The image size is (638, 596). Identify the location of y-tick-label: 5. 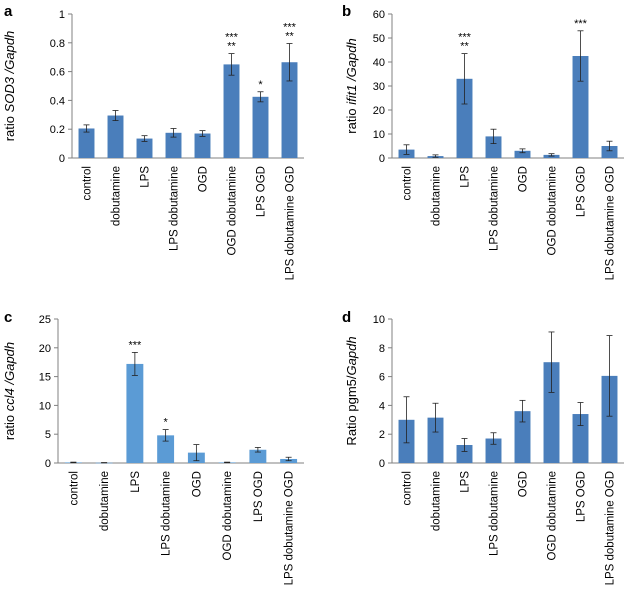
(48, 435).